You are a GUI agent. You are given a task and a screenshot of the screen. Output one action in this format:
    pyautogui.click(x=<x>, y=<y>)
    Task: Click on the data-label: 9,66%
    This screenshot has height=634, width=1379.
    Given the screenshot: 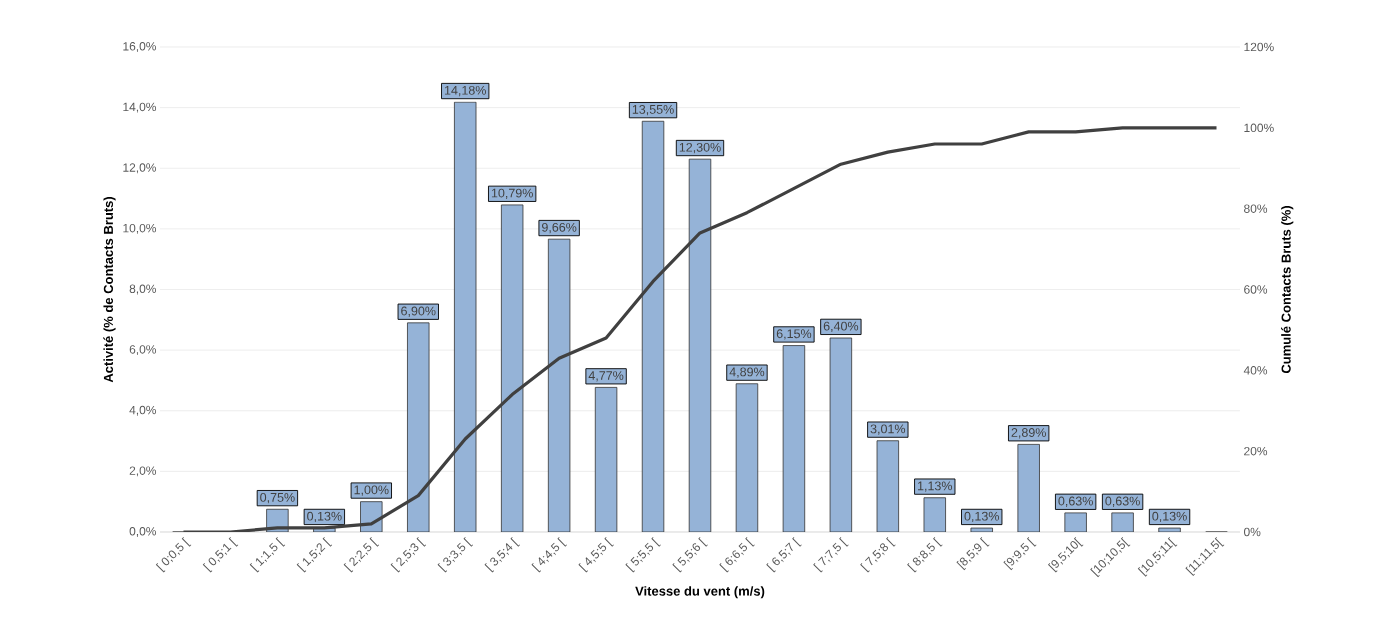 What is the action you would take?
    pyautogui.click(x=559, y=228)
    